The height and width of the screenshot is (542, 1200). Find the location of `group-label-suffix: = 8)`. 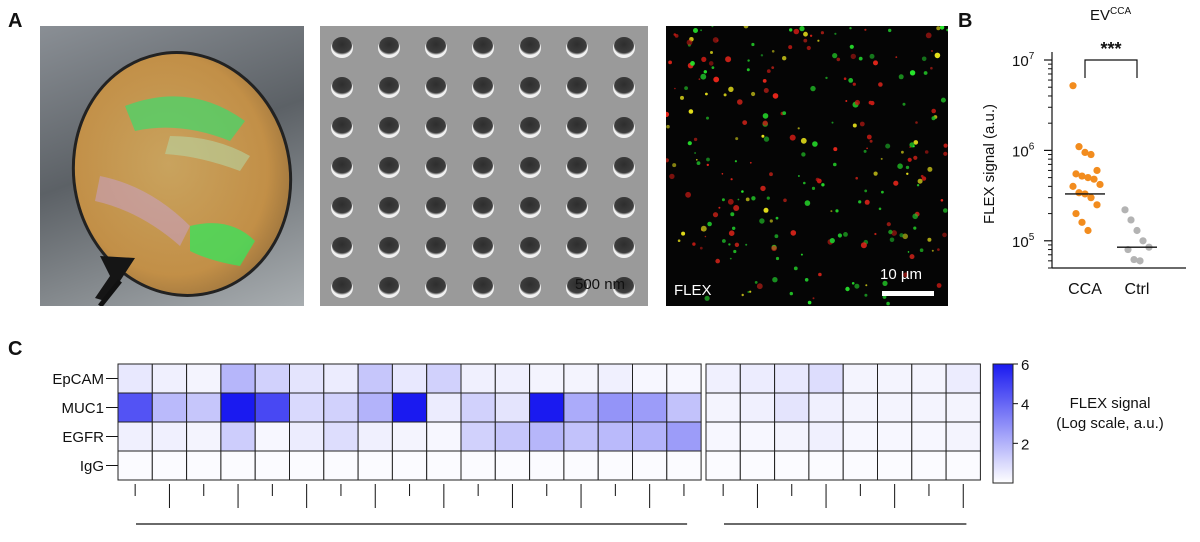

group-label-suffix: = 8) is located at coordinates (879, 540).